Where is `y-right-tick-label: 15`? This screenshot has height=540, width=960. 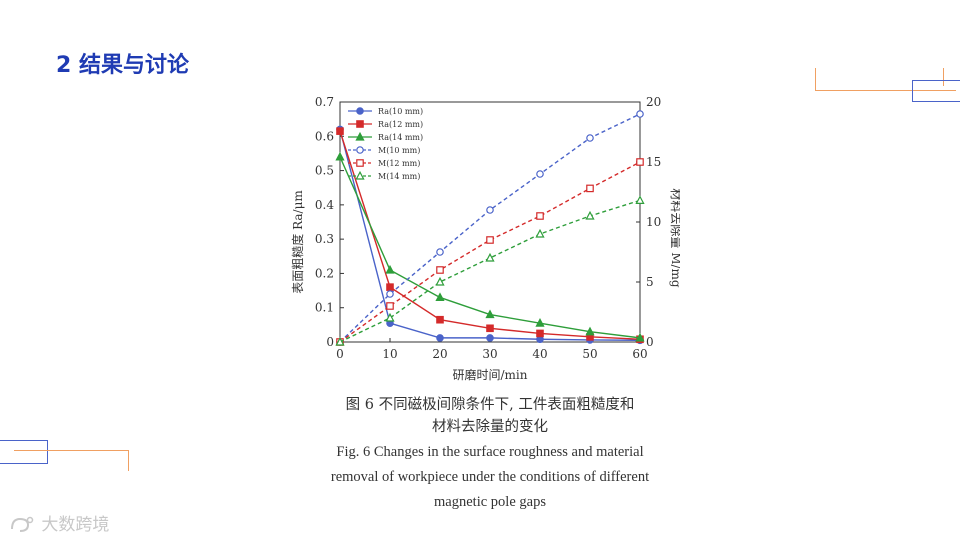
y-right-tick-label: 15 is located at coordinates (653, 162).